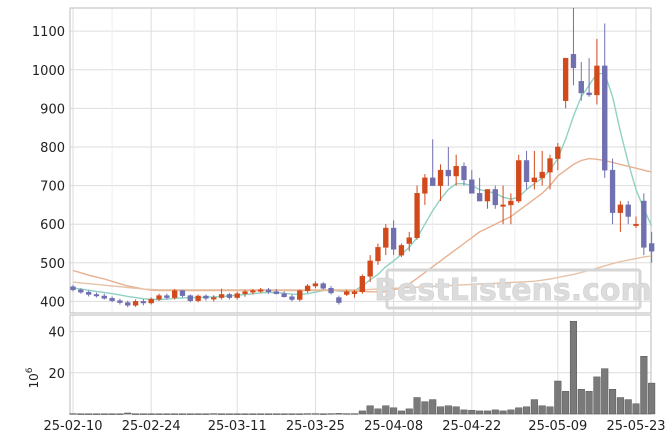 This screenshot has height=448, width=671. What do you see at coordinates (393, 426) in the screenshot?
I see `date-tick-label: 25-04-08` at bounding box center [393, 426].